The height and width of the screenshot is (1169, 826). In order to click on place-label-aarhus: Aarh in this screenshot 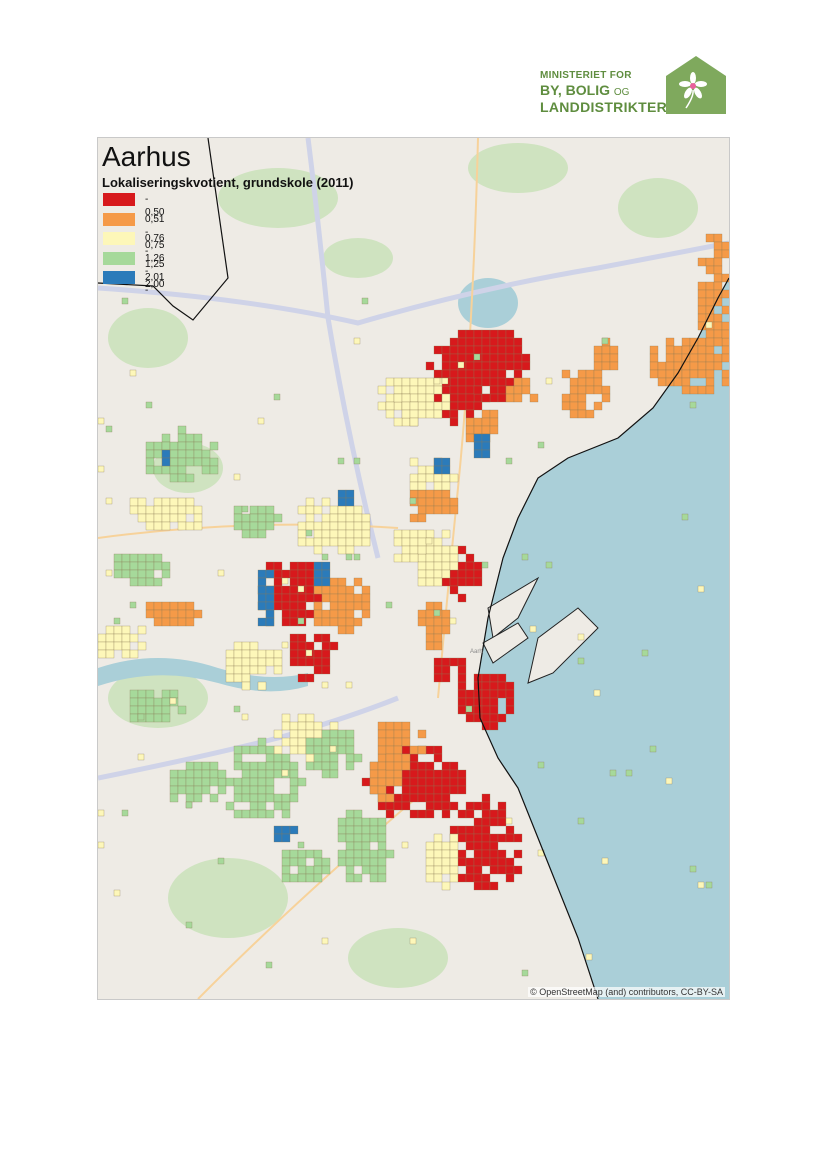, I will do `click(476, 652)`.